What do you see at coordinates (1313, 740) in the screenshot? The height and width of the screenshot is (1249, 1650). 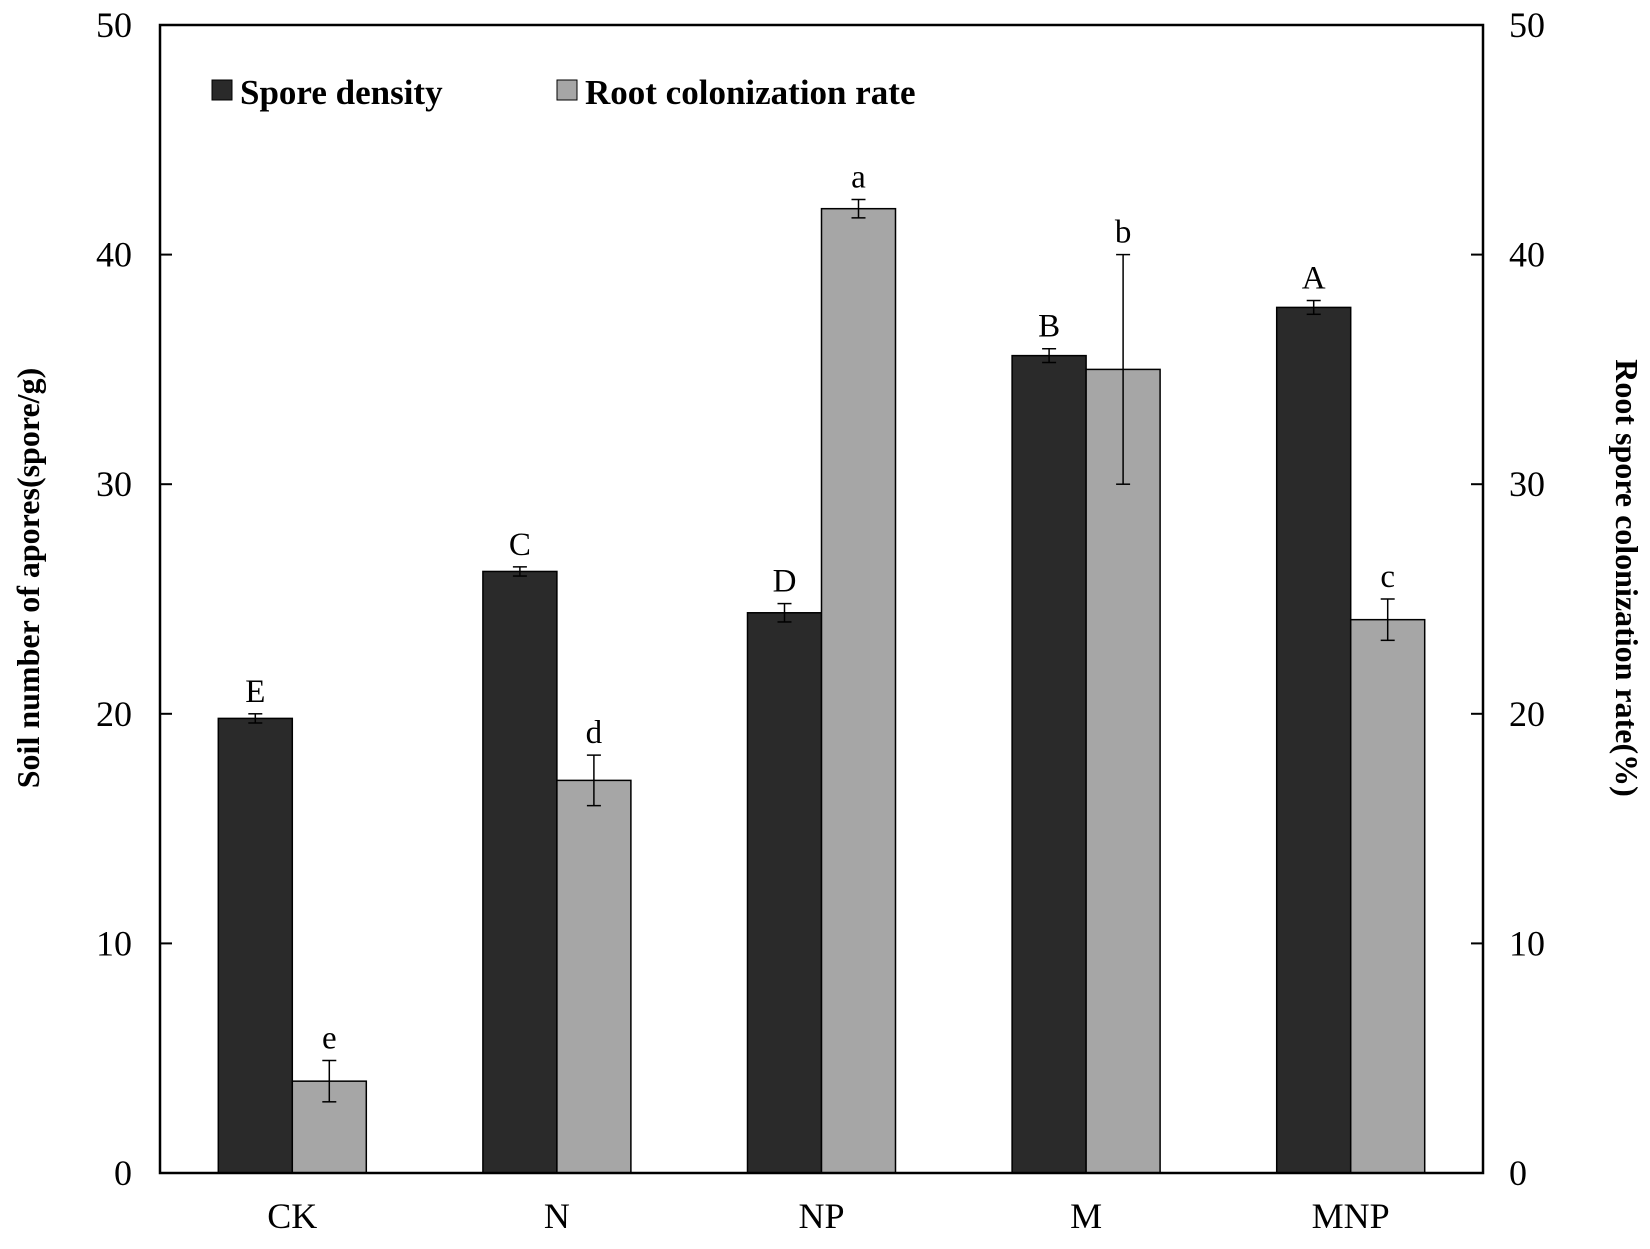 I see `bar-spore-density-mnp` at bounding box center [1313, 740].